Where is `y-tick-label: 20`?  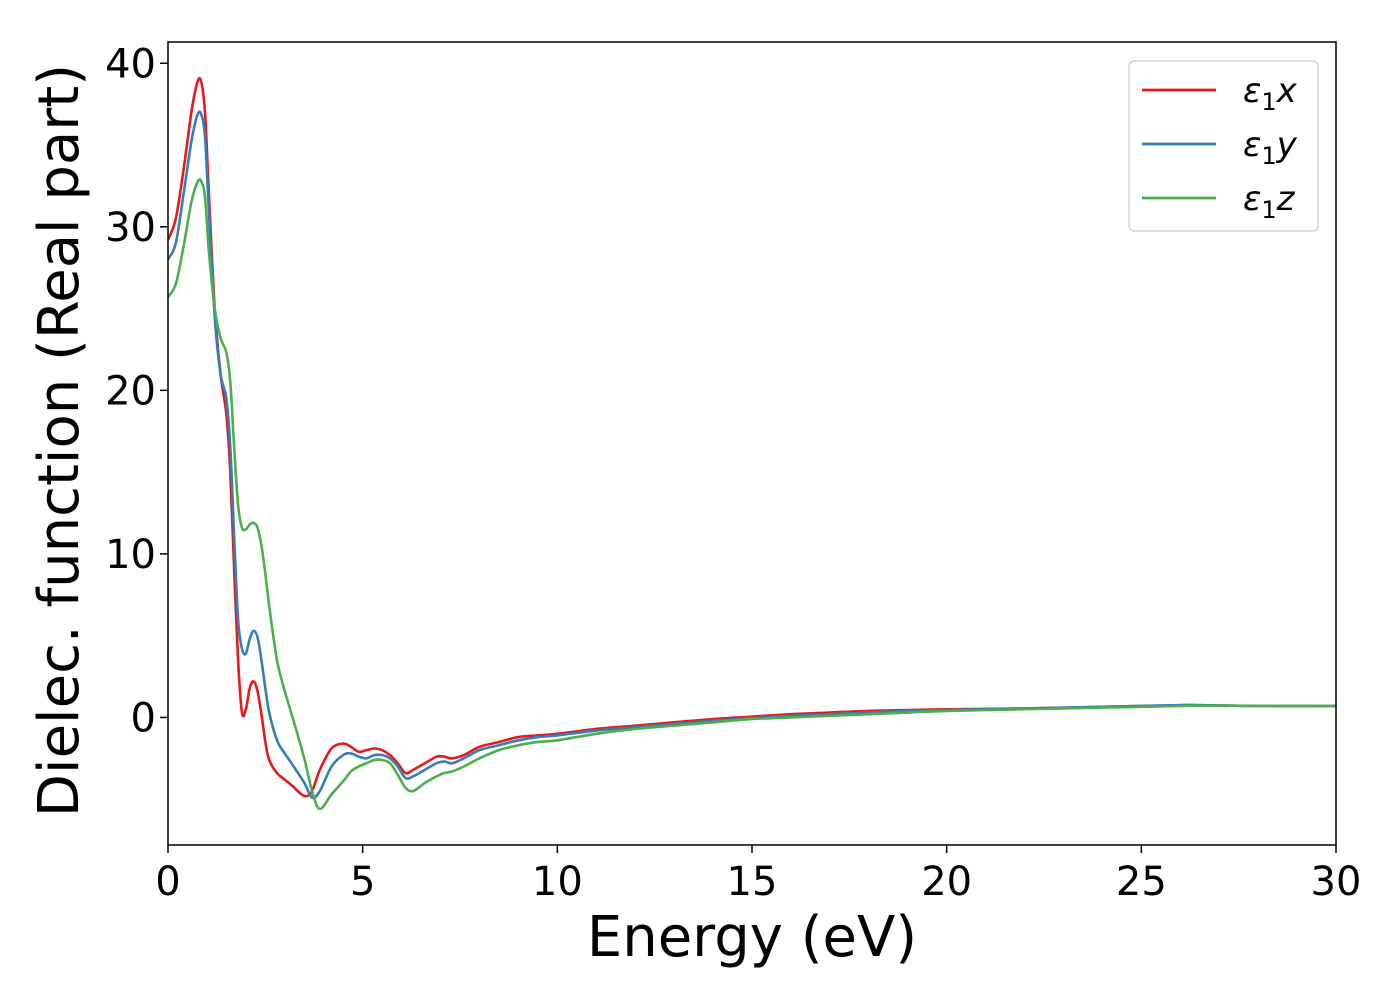 y-tick-label: 20 is located at coordinates (130, 391).